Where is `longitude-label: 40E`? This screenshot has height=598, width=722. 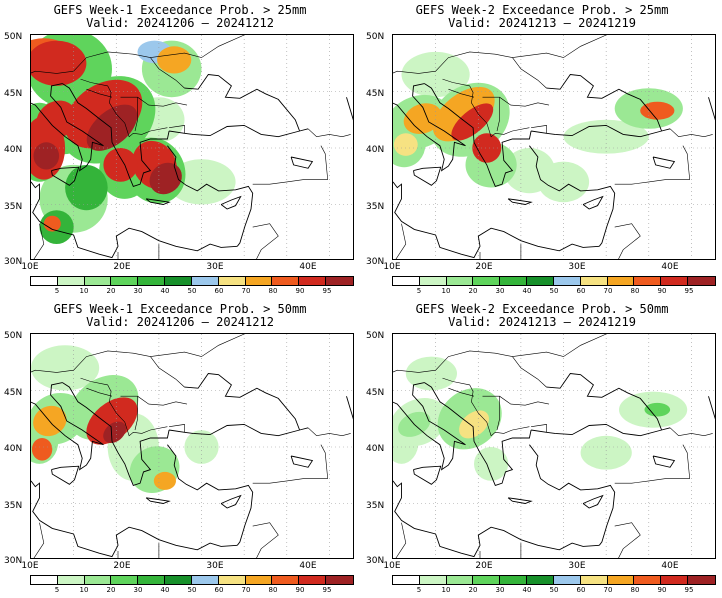 longitude-label: 40E is located at coordinates (670, 566).